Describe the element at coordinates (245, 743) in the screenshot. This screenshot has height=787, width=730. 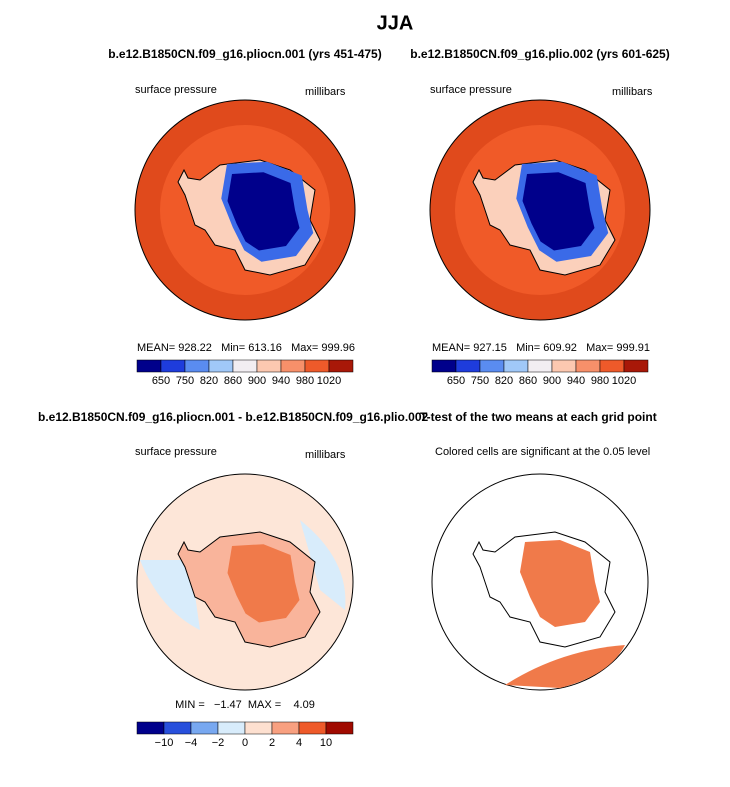
I see `colorbar-label: 0` at that location.